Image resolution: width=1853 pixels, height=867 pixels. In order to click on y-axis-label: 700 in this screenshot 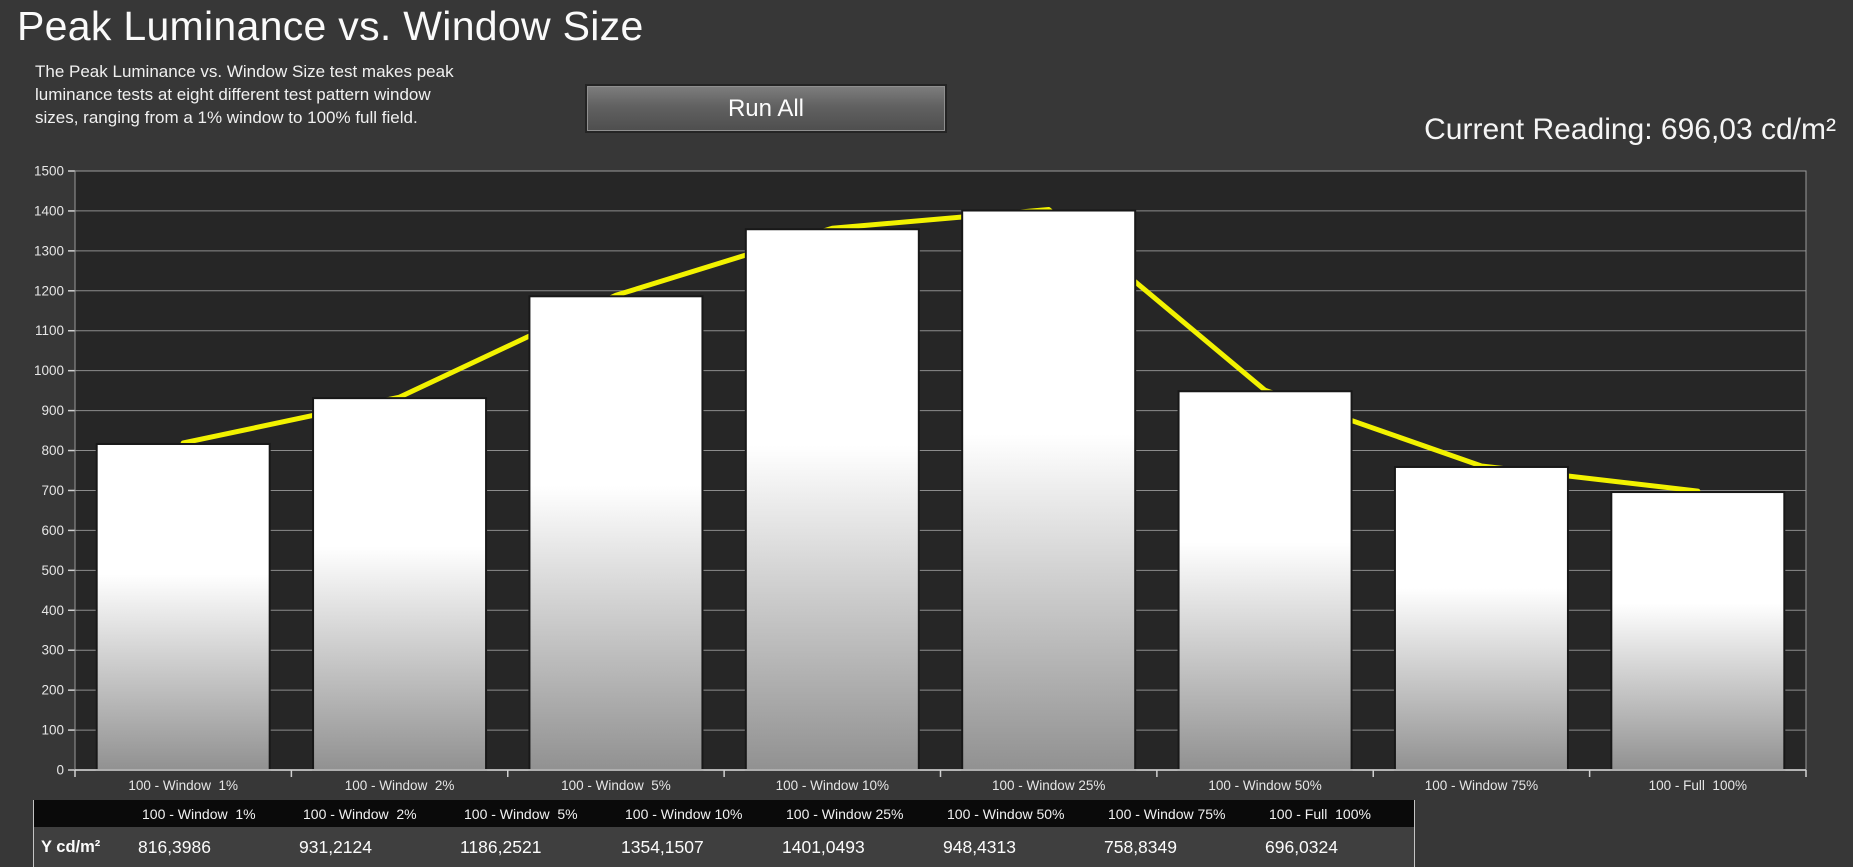, I will do `click(52, 490)`.